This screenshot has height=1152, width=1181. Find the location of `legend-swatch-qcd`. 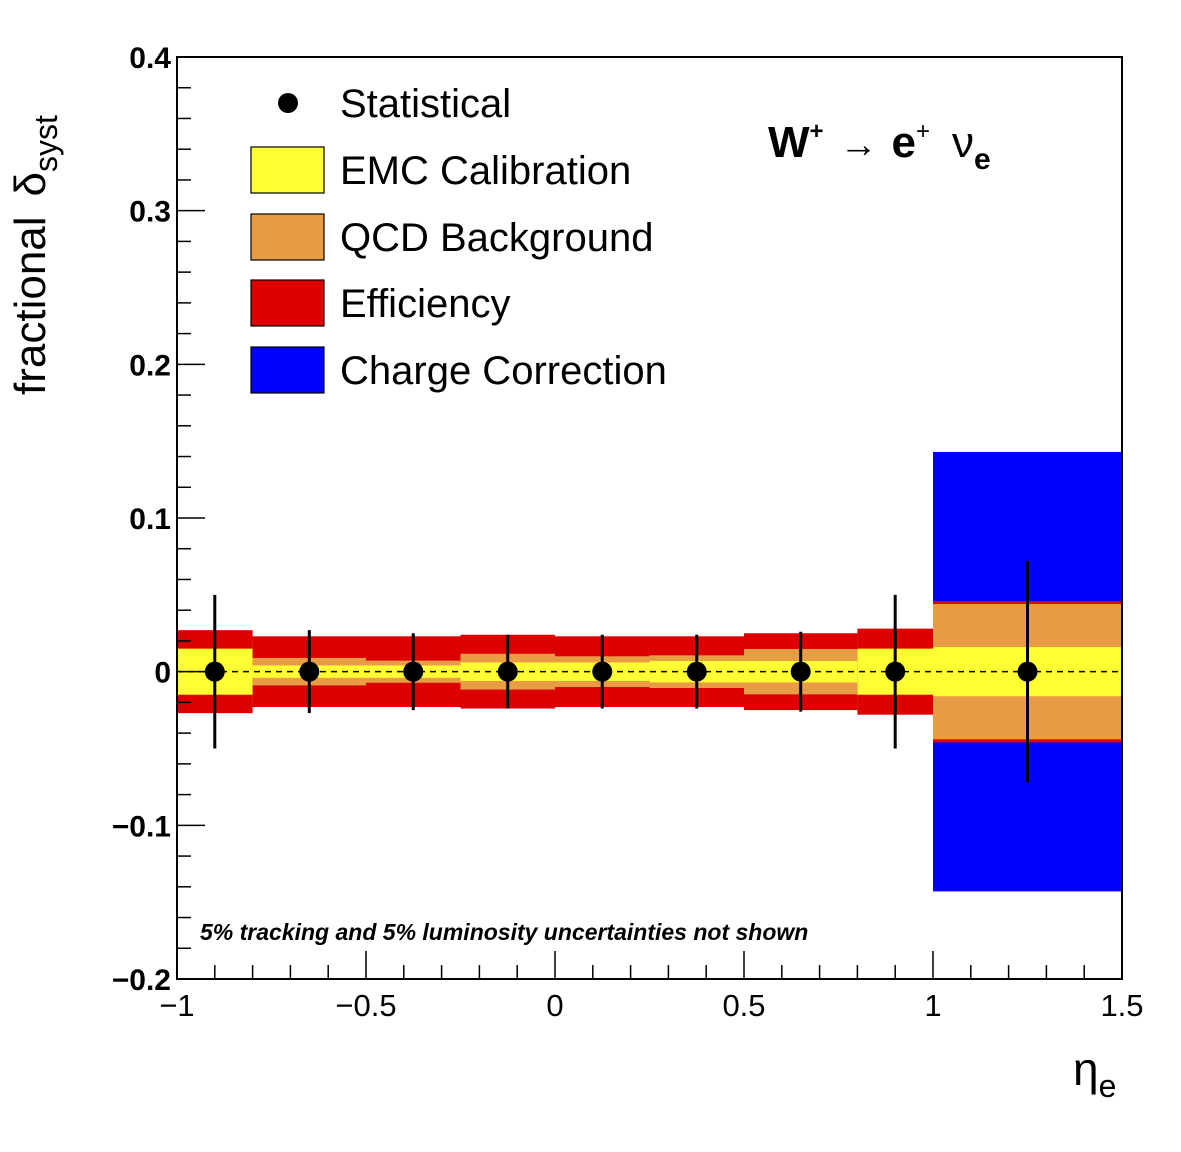

legend-swatch-qcd is located at coordinates (287, 237).